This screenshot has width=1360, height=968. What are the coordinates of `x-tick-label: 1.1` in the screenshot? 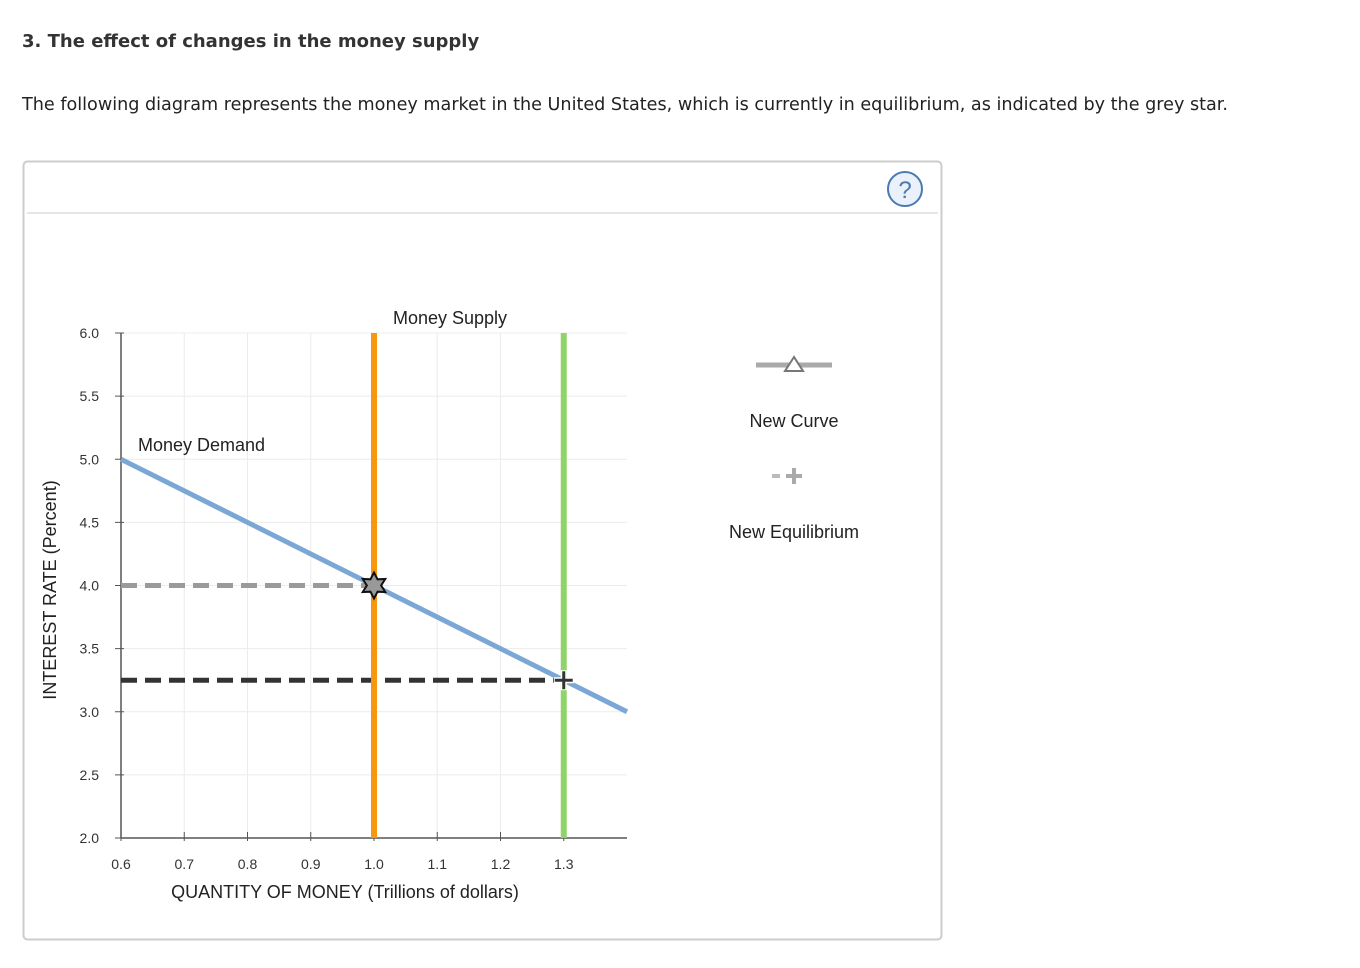 It's located at (438, 864).